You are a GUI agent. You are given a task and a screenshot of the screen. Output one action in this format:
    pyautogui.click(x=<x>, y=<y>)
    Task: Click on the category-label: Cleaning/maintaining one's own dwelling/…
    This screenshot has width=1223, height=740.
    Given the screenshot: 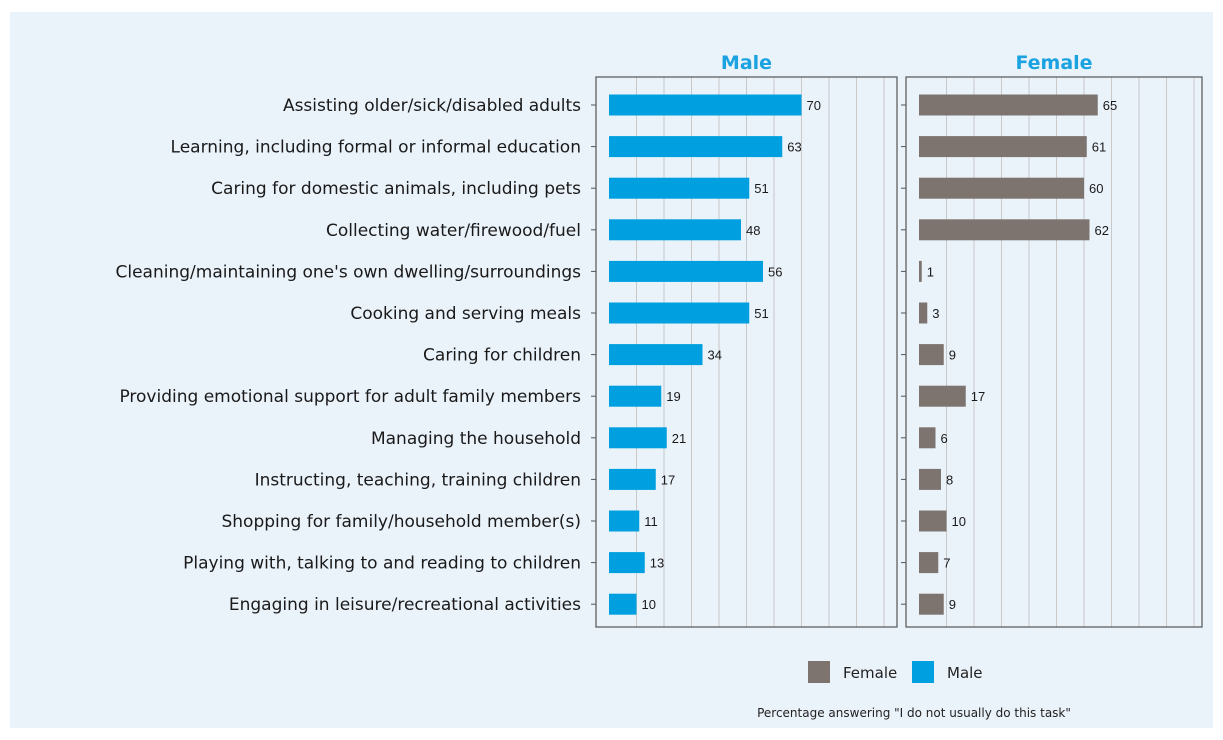 What is the action you would take?
    pyautogui.click(x=349, y=272)
    